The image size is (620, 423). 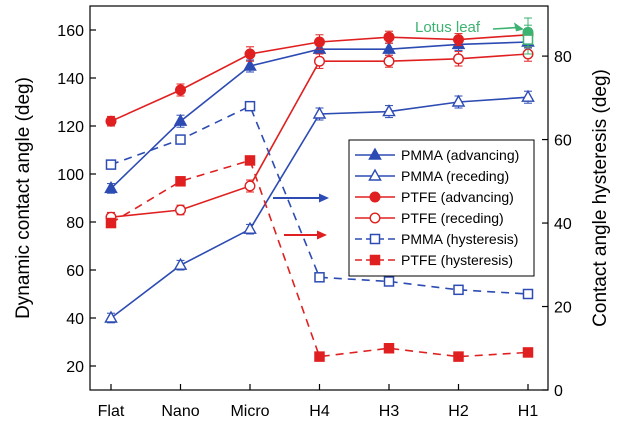 I want to click on x-tick-label: H3, so click(x=389, y=410).